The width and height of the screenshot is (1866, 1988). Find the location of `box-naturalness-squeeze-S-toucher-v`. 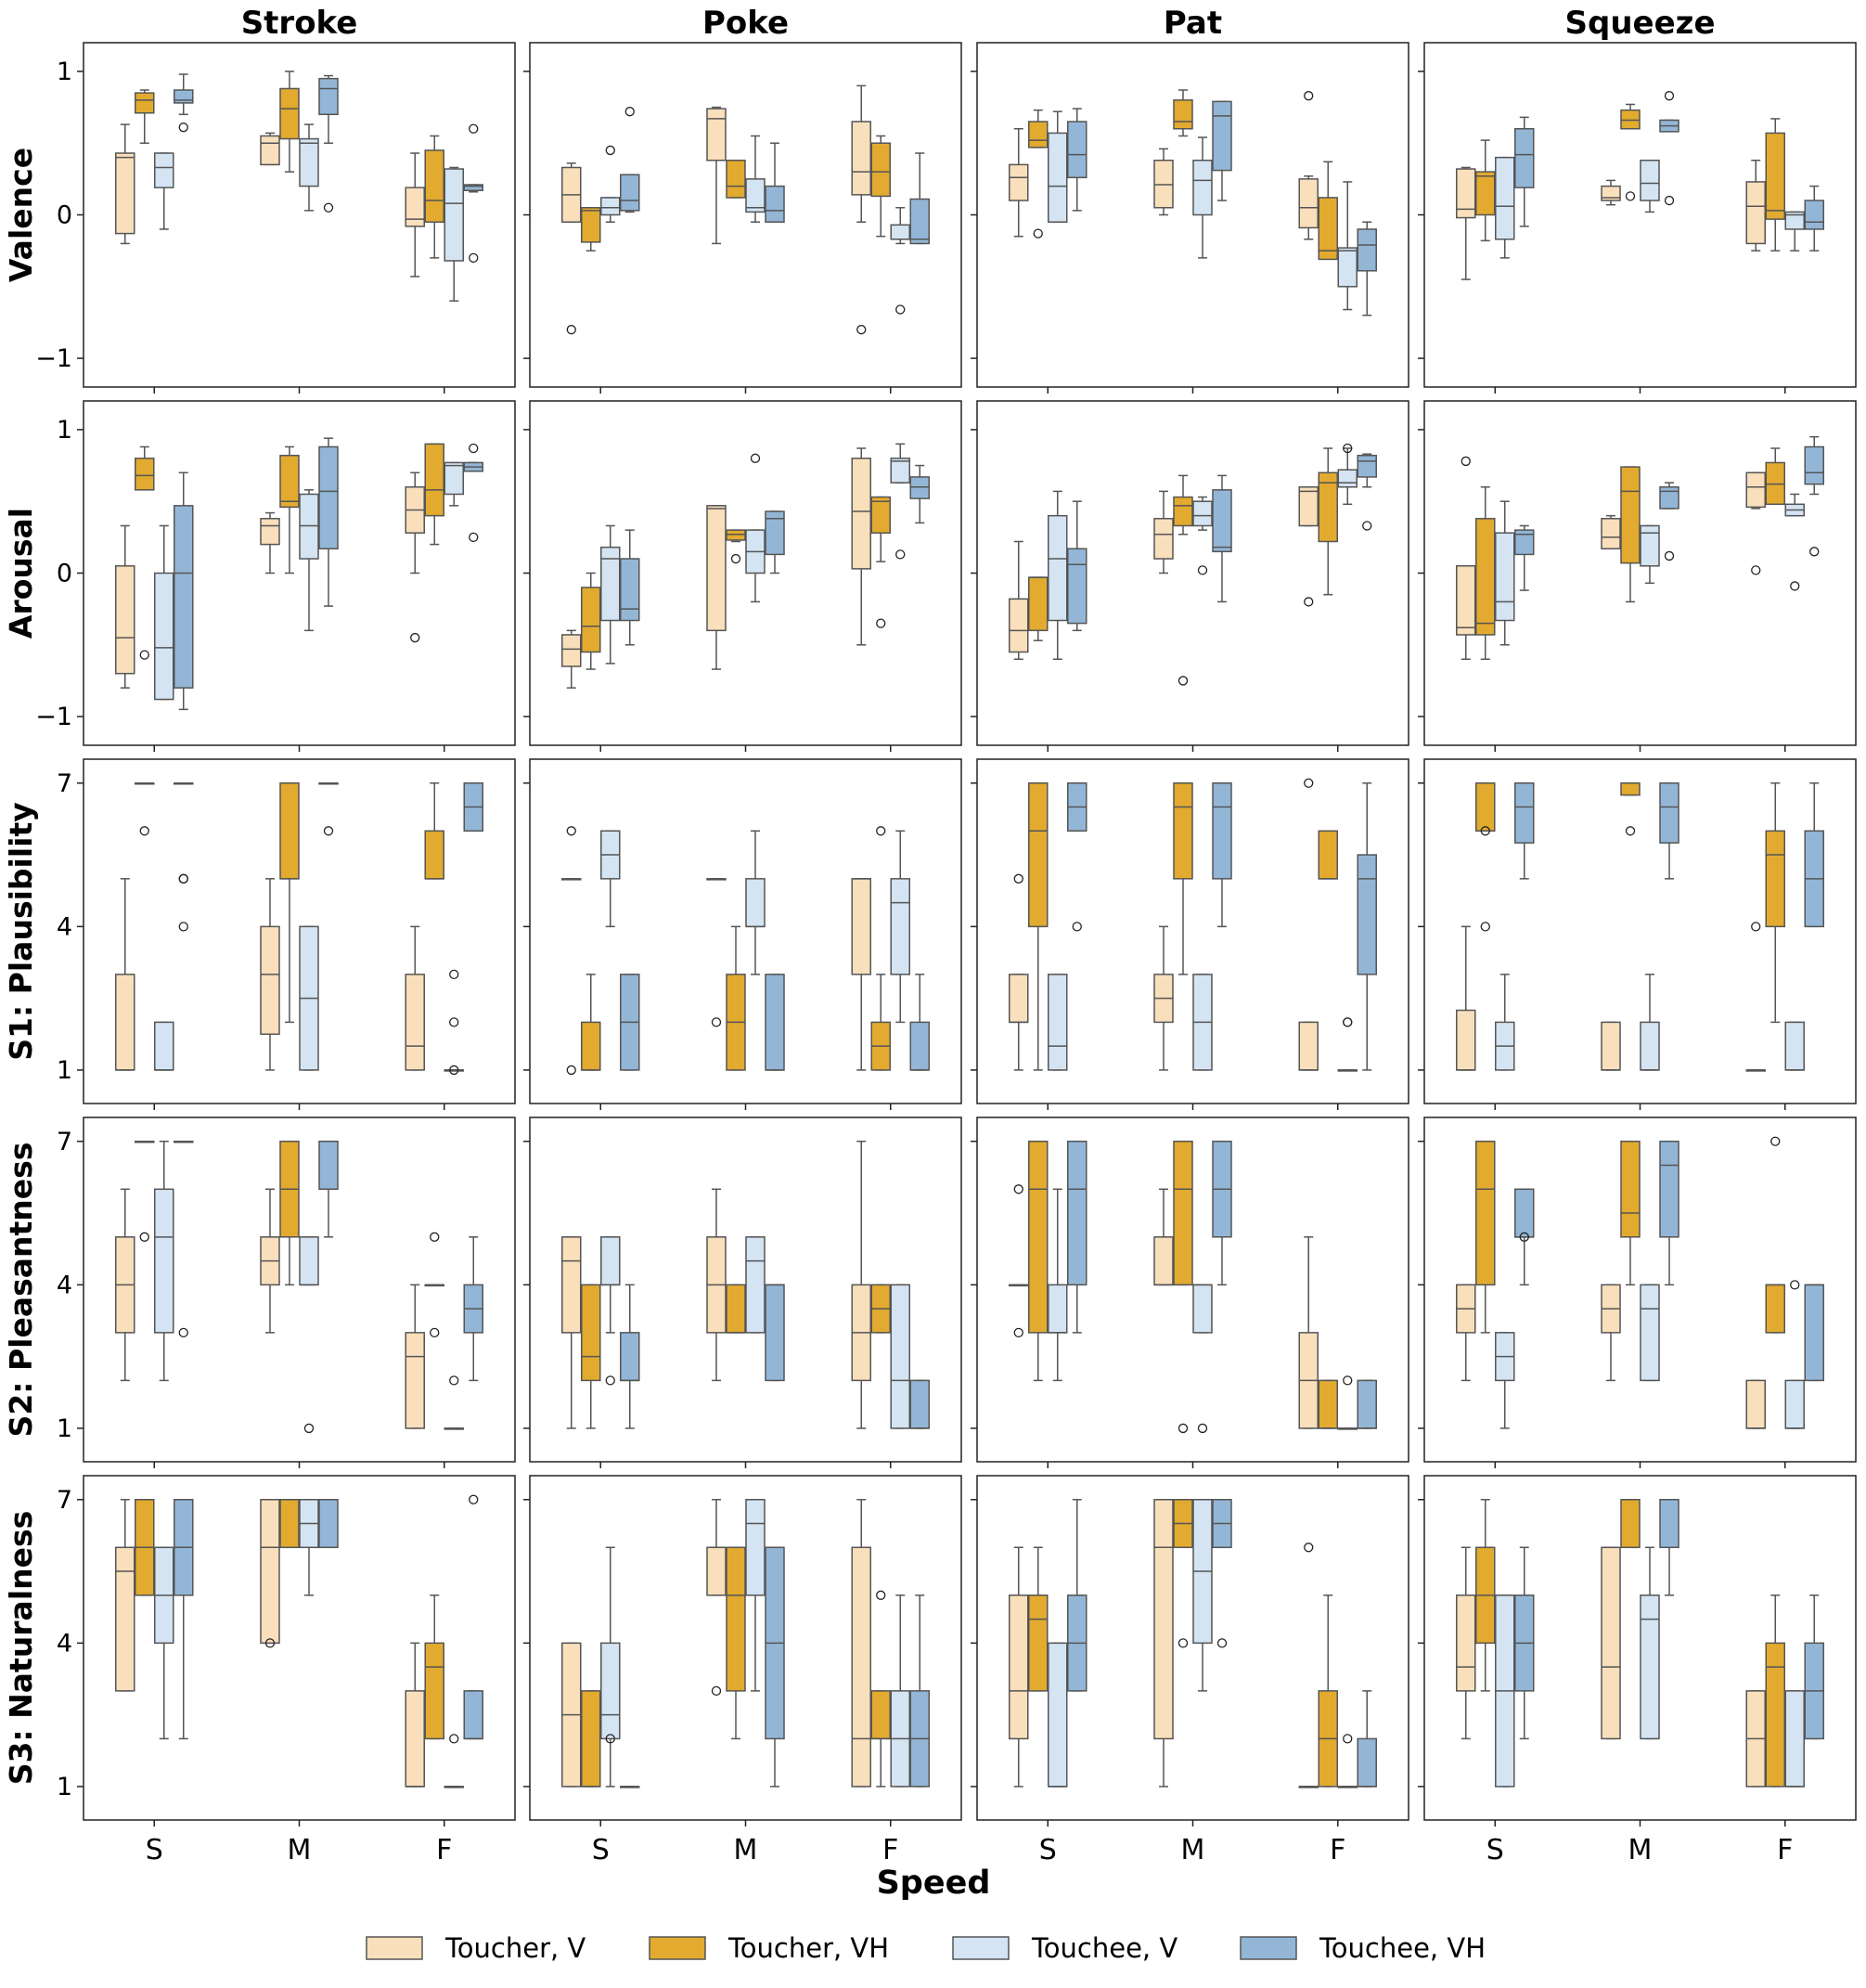

box-naturalness-squeeze-S-toucher-v is located at coordinates (1466, 1643).